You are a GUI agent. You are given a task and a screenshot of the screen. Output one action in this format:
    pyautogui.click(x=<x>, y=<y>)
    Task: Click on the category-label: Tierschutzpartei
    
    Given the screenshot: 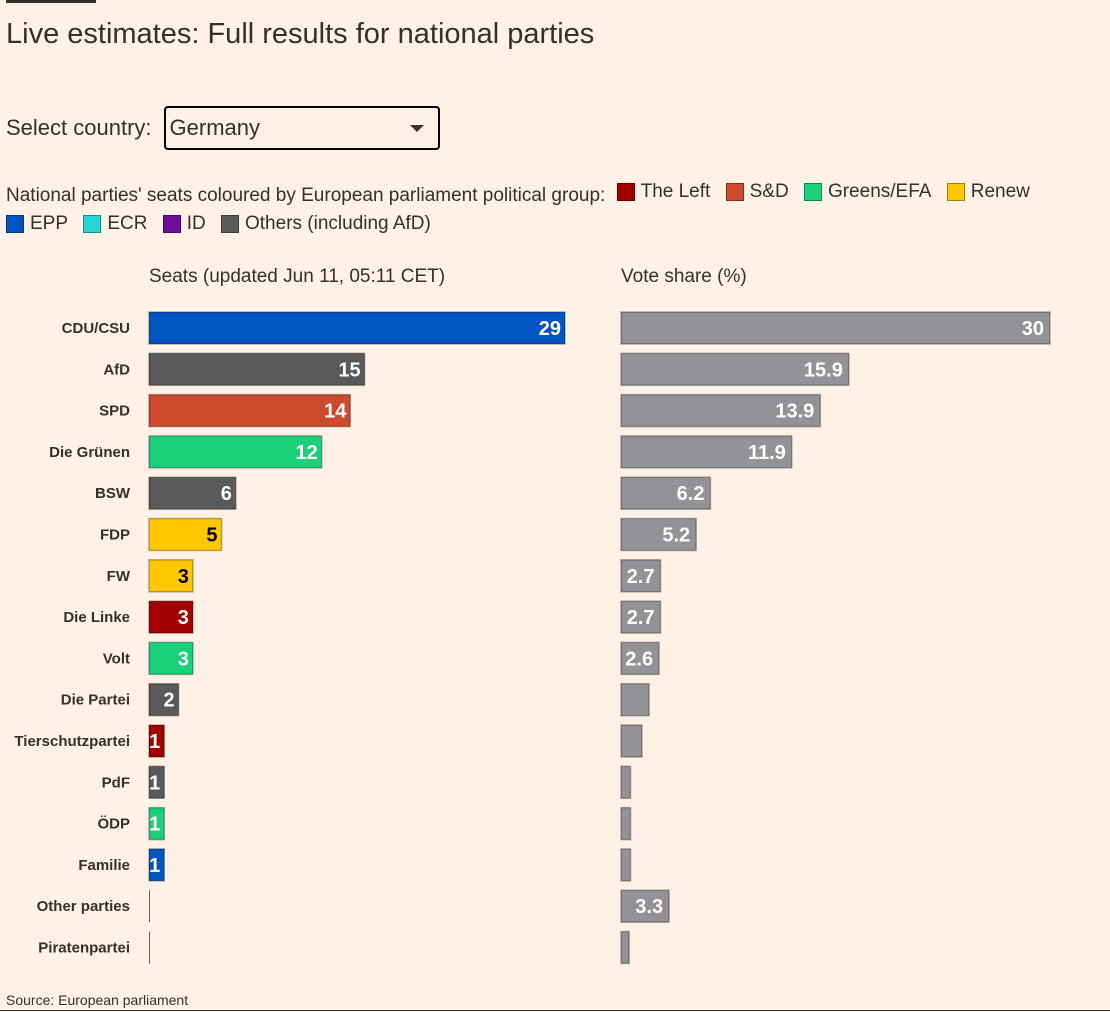 What is the action you would take?
    pyautogui.click(x=72, y=741)
    